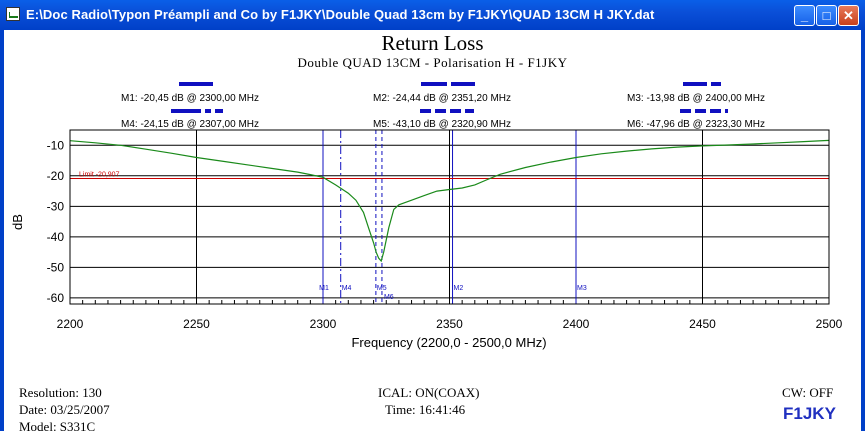  Describe the element at coordinates (809, 413) in the screenshot. I see `brand-label: F1JKY` at that location.